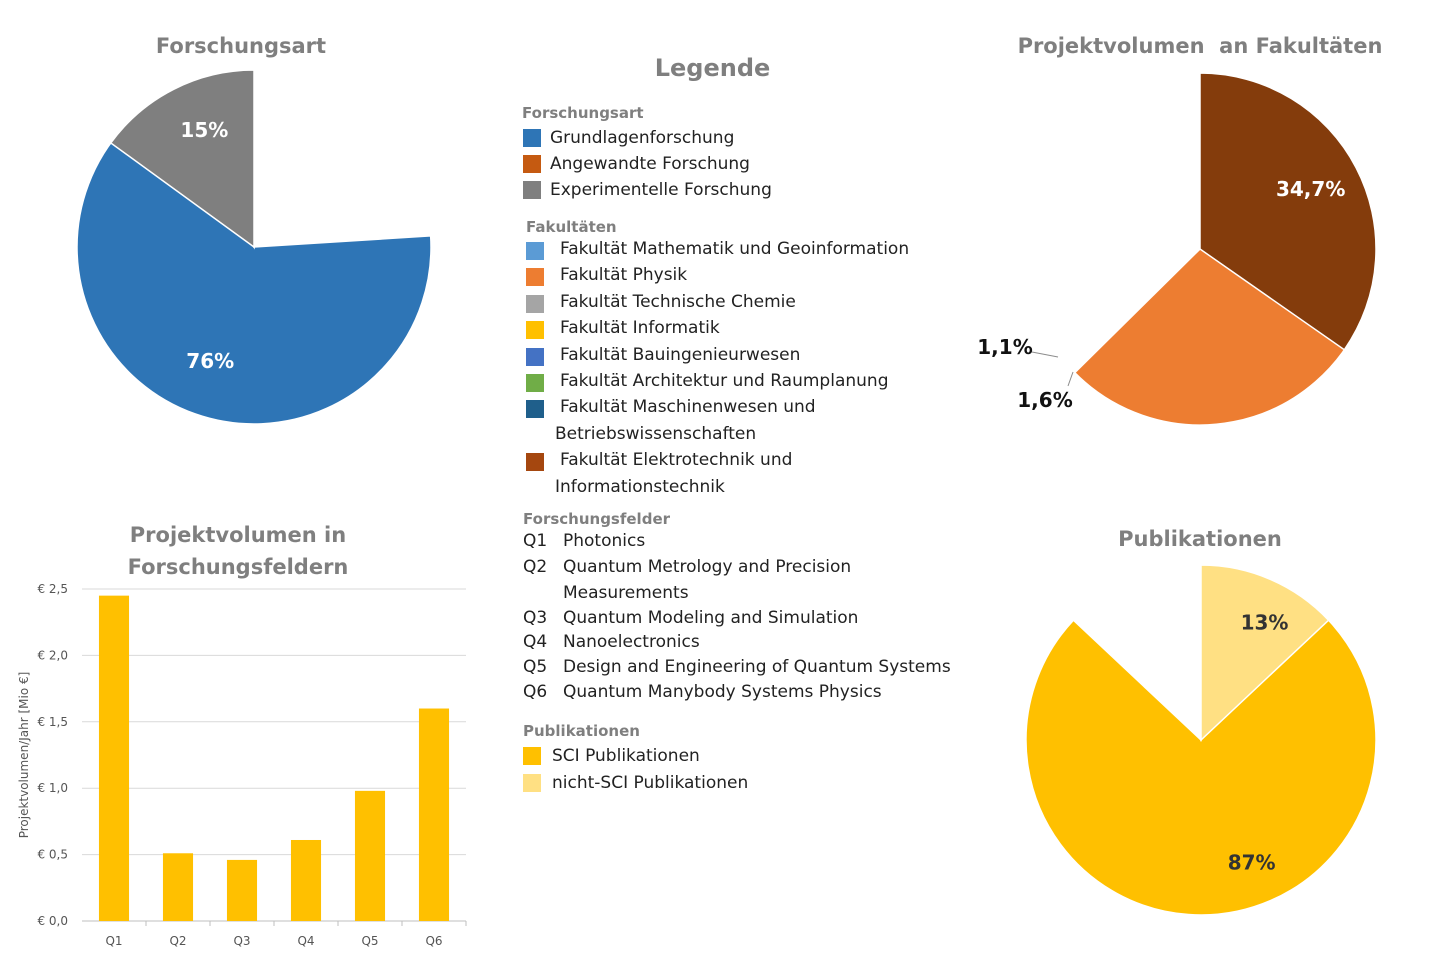 The height and width of the screenshot is (960, 1440). I want to click on legend-item-fakult-t-architektur-und-raumplanung: Fakultät Architektur und Raumplanung, so click(724, 381).